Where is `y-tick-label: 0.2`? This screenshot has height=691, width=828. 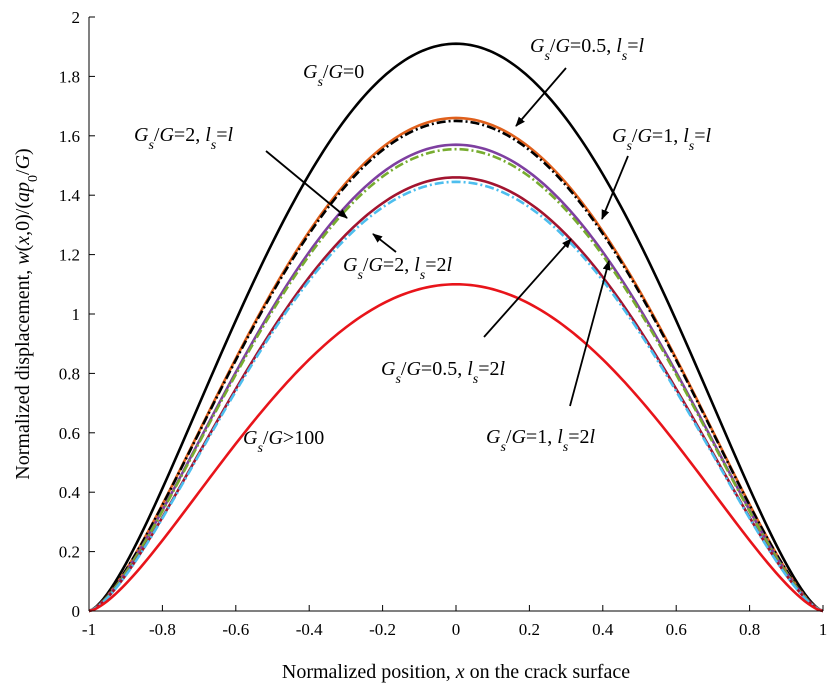
y-tick-label: 0.2 is located at coordinates (69, 552).